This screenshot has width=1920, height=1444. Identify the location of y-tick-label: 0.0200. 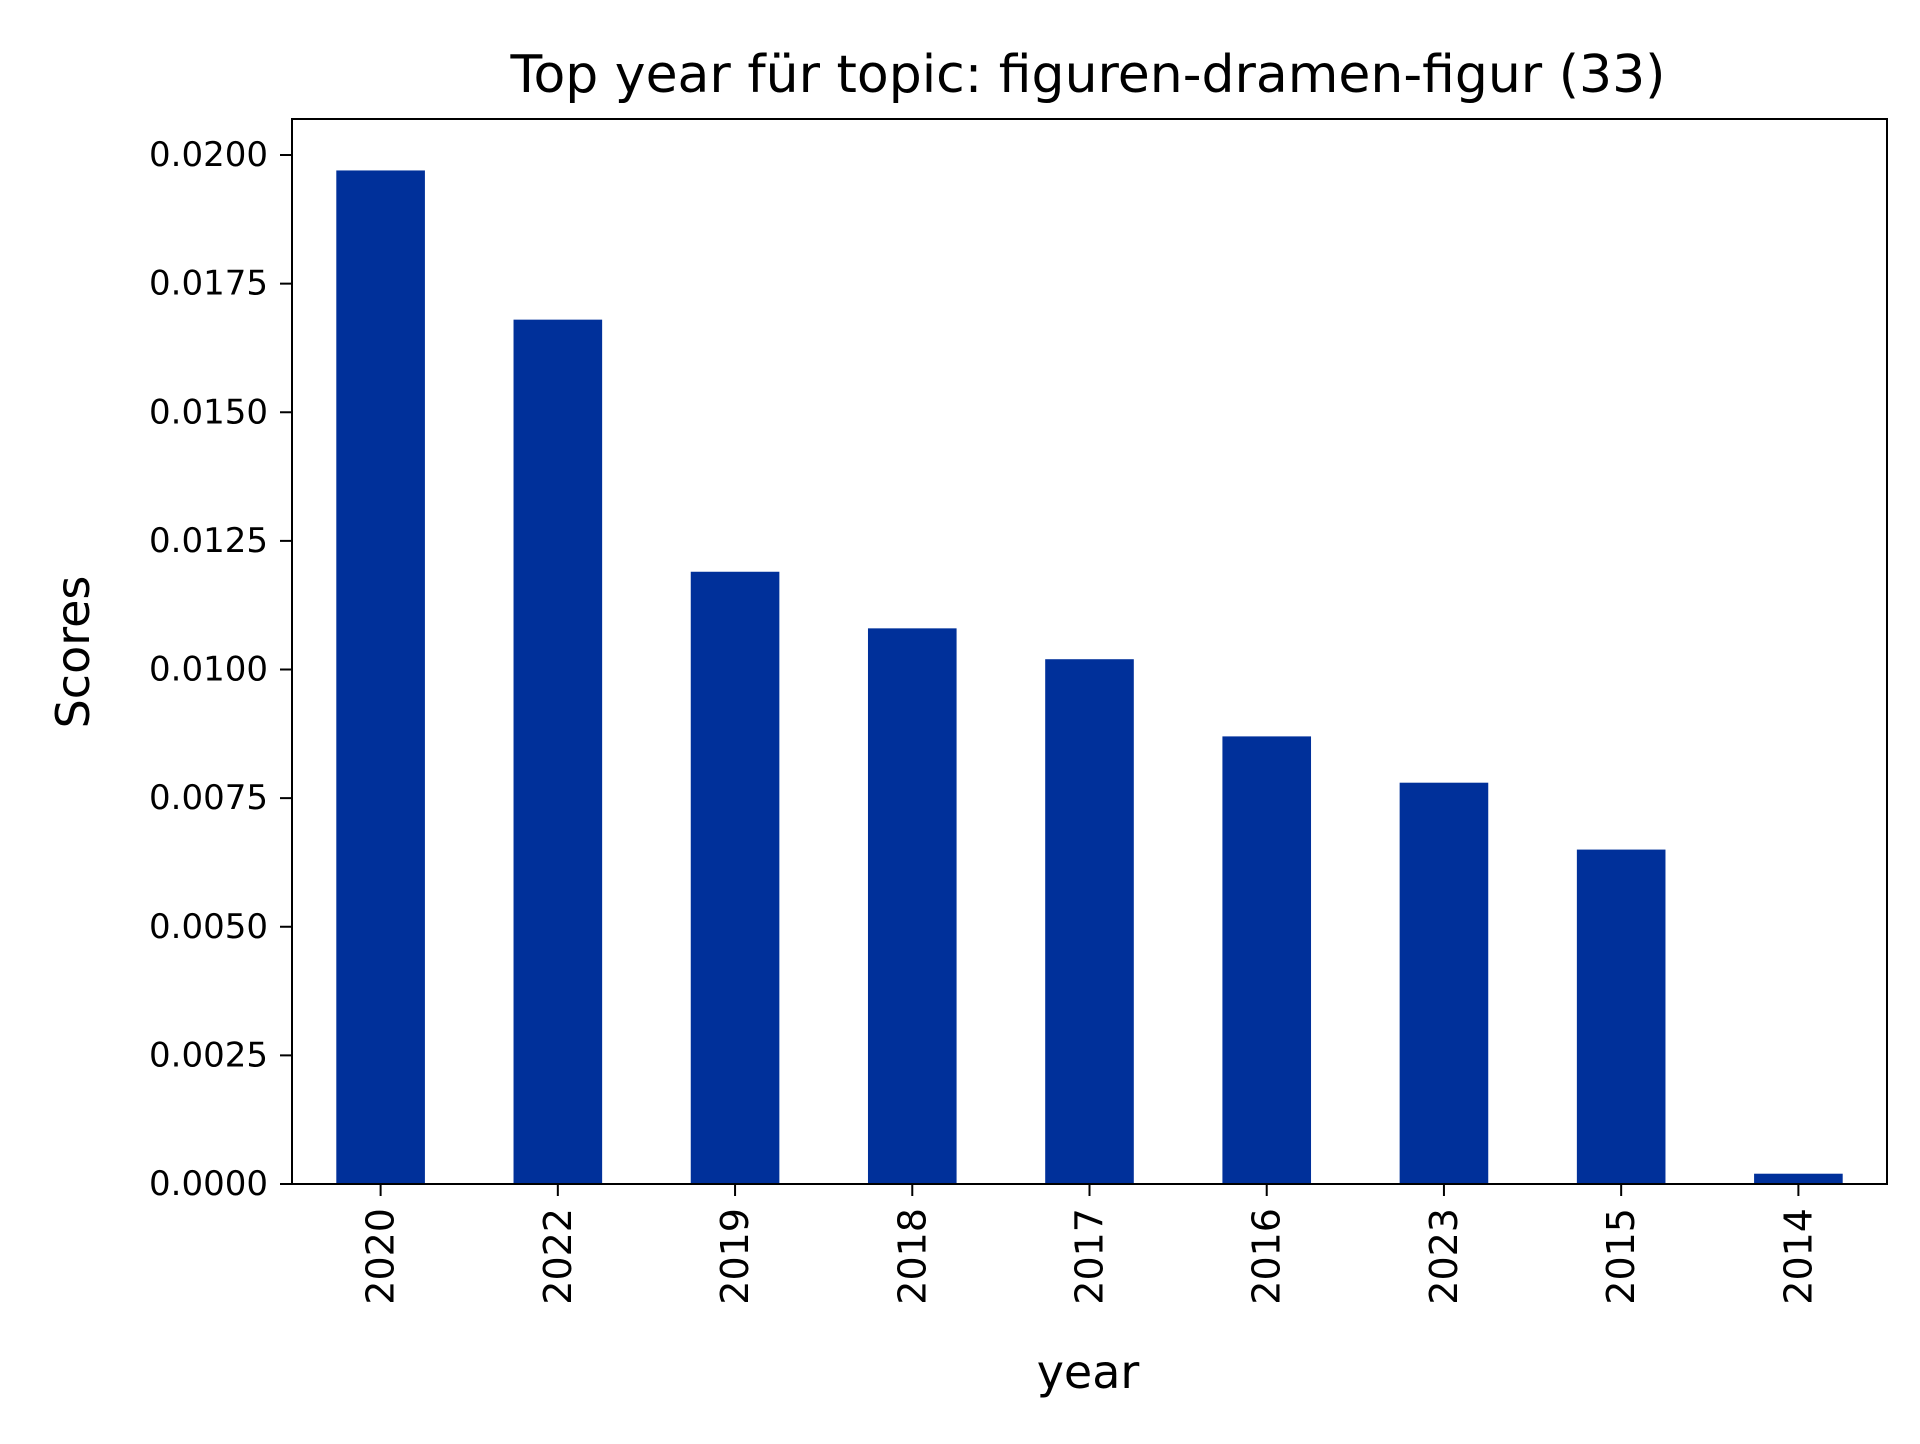
(208, 155).